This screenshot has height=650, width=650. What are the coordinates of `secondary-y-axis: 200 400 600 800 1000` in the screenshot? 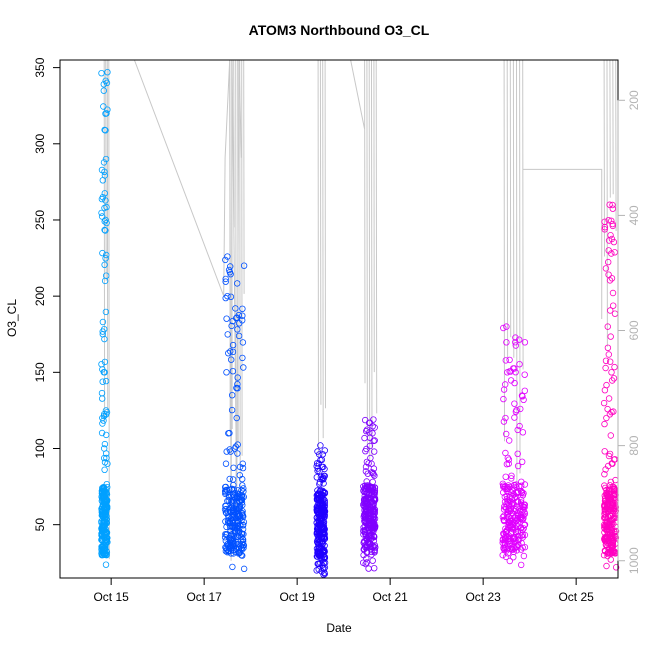 It's located at (629, 332).